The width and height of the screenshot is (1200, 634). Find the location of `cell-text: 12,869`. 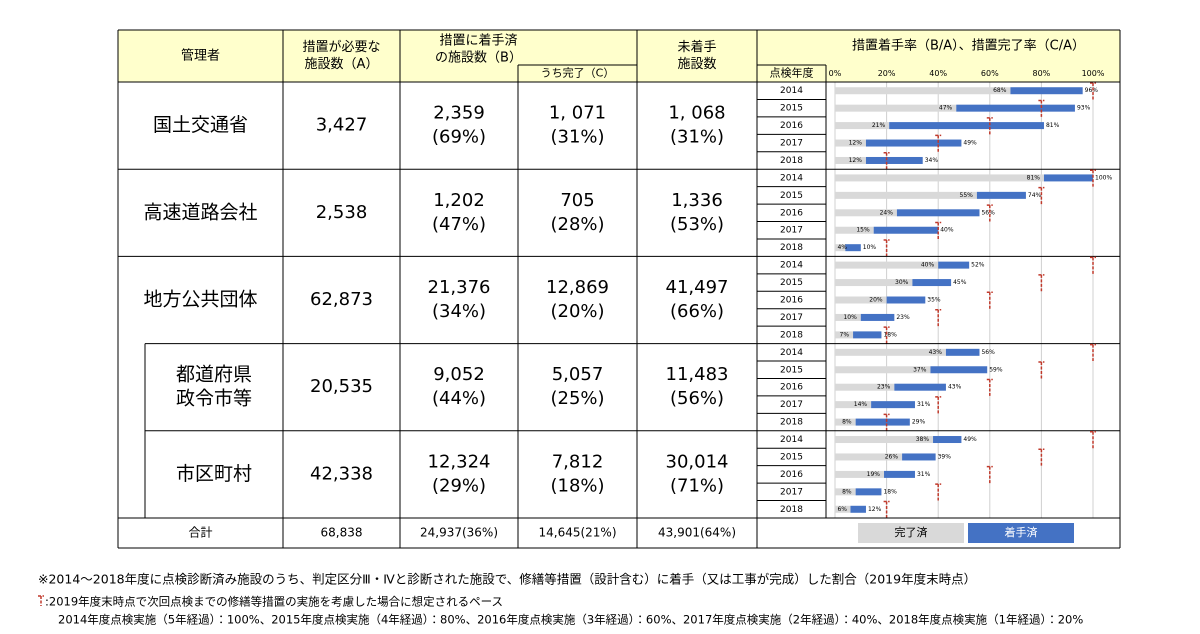

cell-text: 12,869 is located at coordinates (577, 287).